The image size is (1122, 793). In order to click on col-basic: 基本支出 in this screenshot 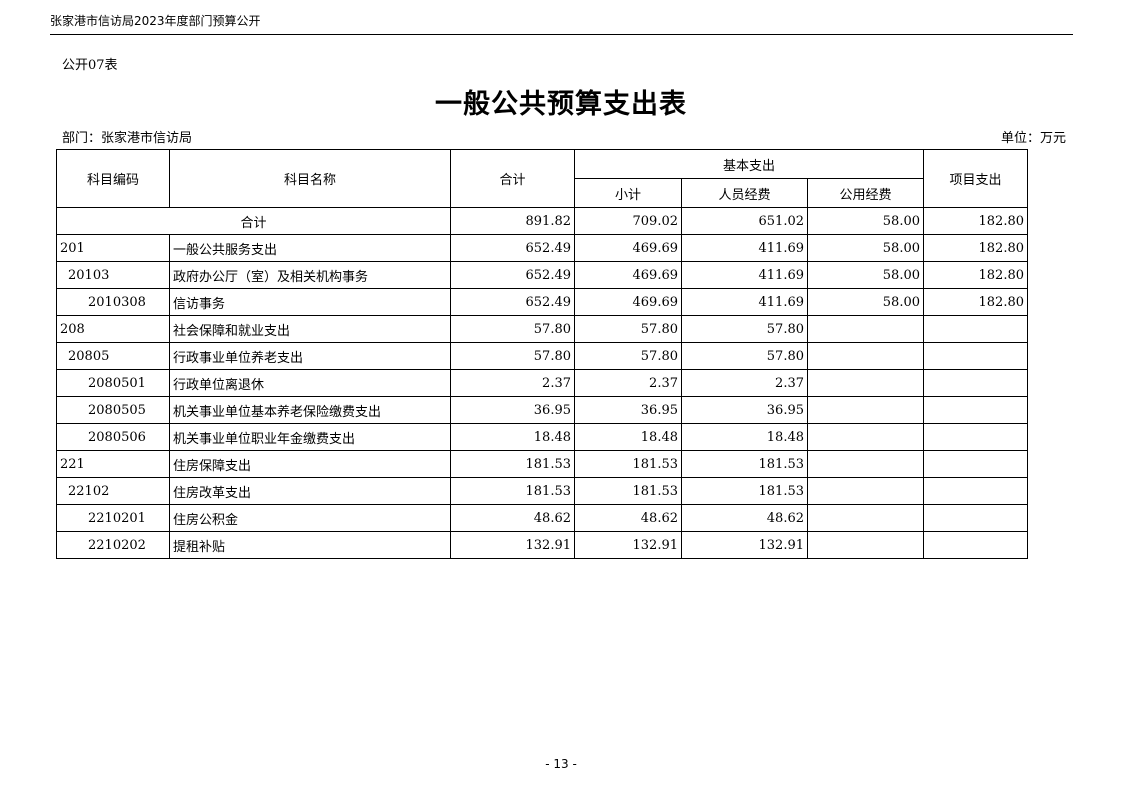, I will do `click(749, 164)`.